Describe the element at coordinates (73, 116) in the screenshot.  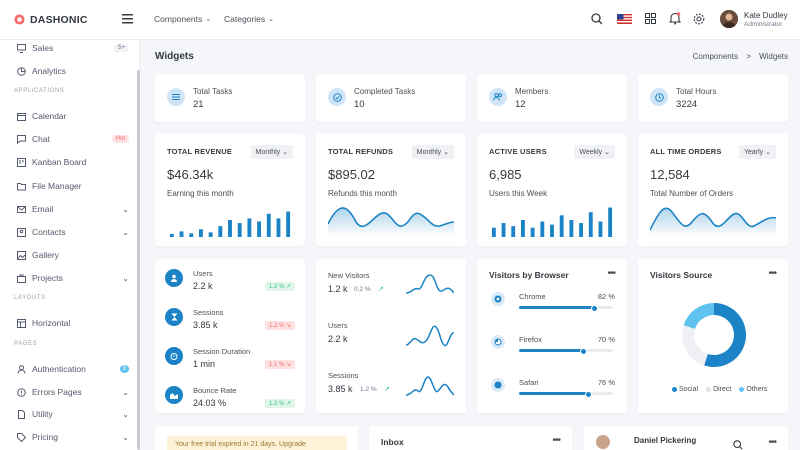
I see `sidebar-item-calendar: Calendar` at that location.